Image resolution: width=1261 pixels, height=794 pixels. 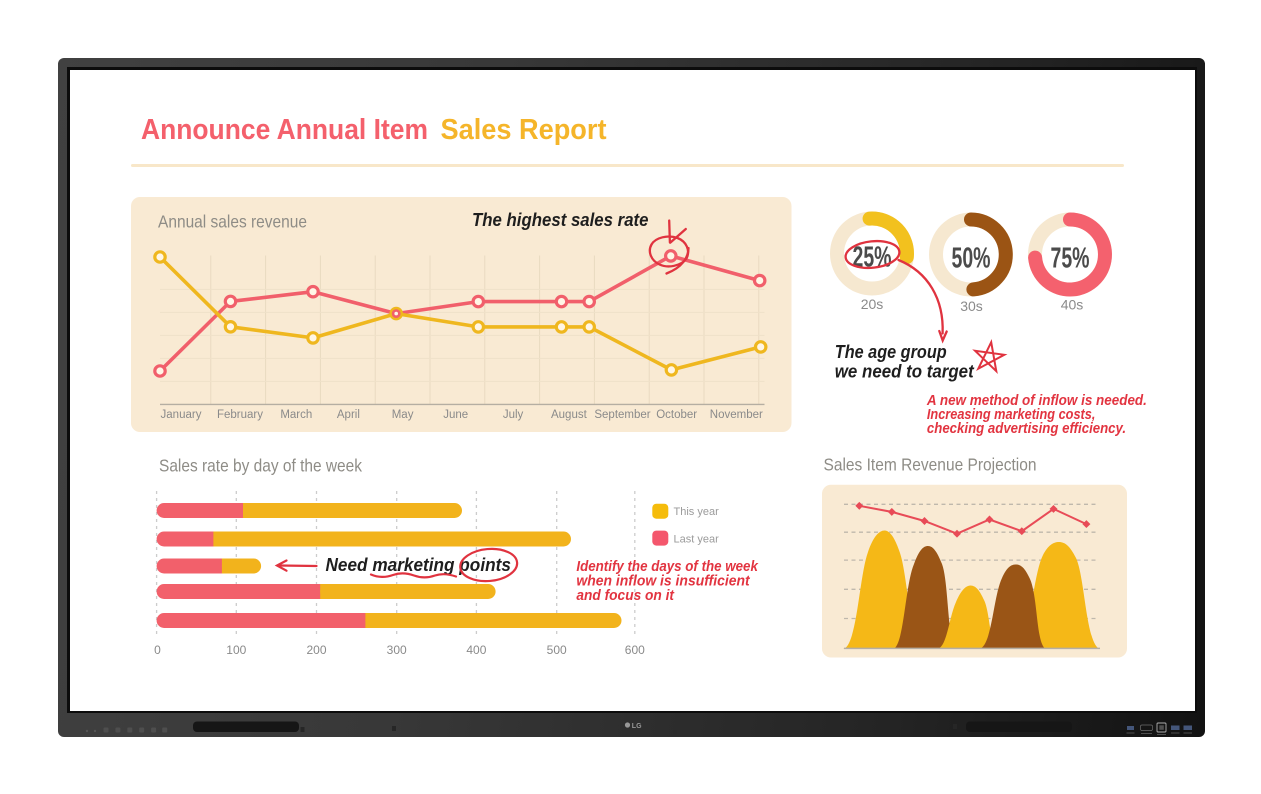 What do you see at coordinates (667, 566) in the screenshot?
I see `svg-text: Identify the days of the week` at bounding box center [667, 566].